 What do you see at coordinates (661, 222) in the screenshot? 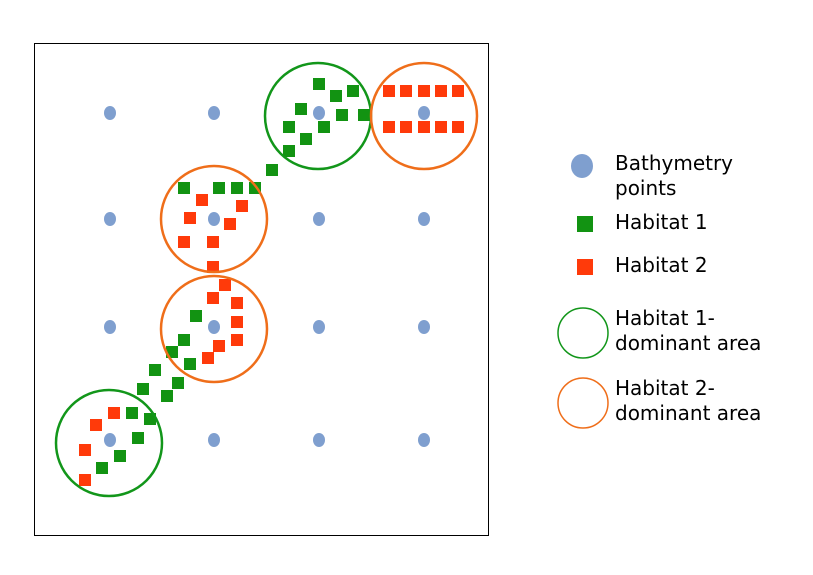
I see `legend-label-habitat1: Habitat 1` at bounding box center [661, 222].